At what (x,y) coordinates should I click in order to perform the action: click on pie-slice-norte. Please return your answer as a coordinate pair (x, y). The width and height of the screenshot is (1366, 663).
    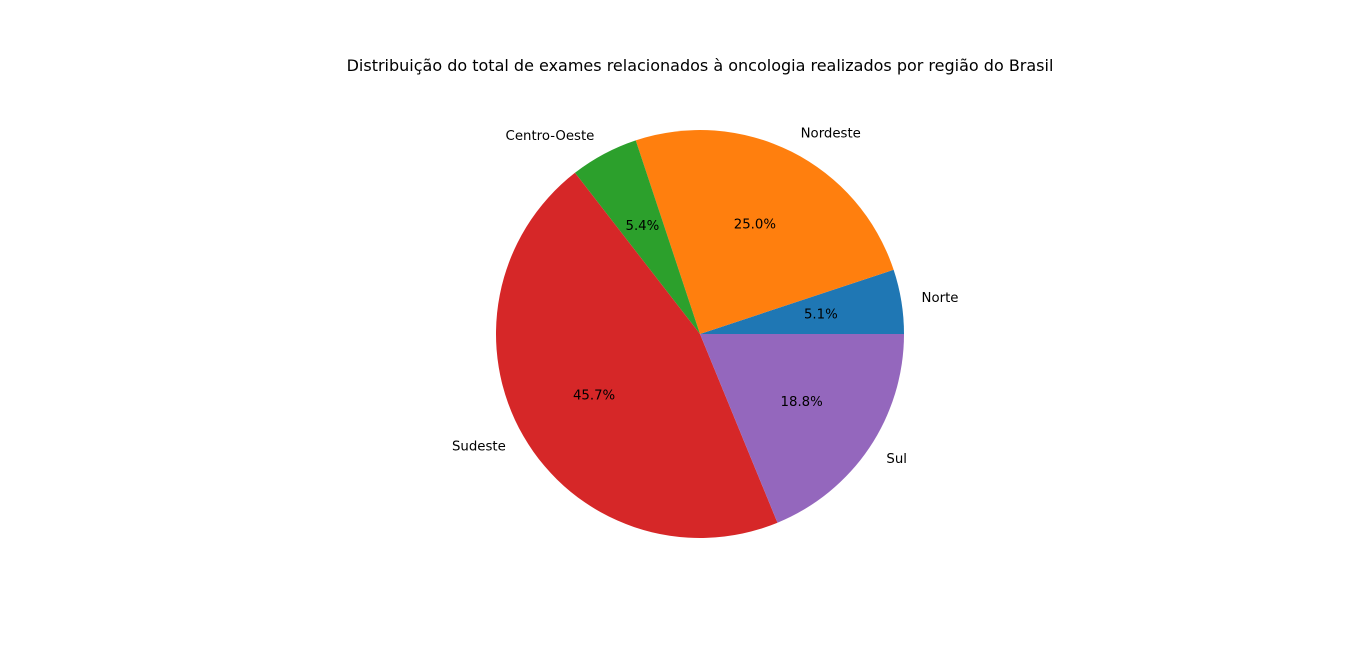
    Looking at the image, I should click on (802, 301).